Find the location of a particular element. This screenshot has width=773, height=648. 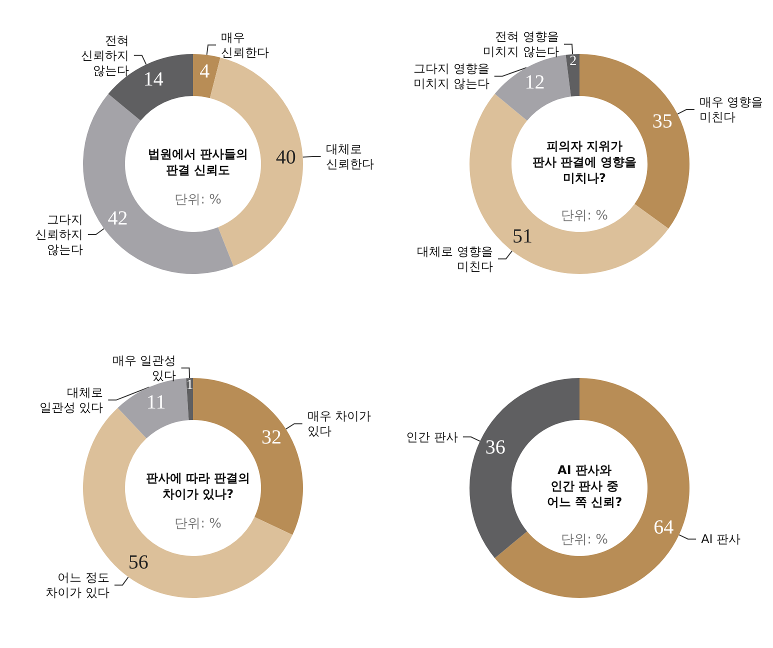

data-label: 42 is located at coordinates (118, 218).